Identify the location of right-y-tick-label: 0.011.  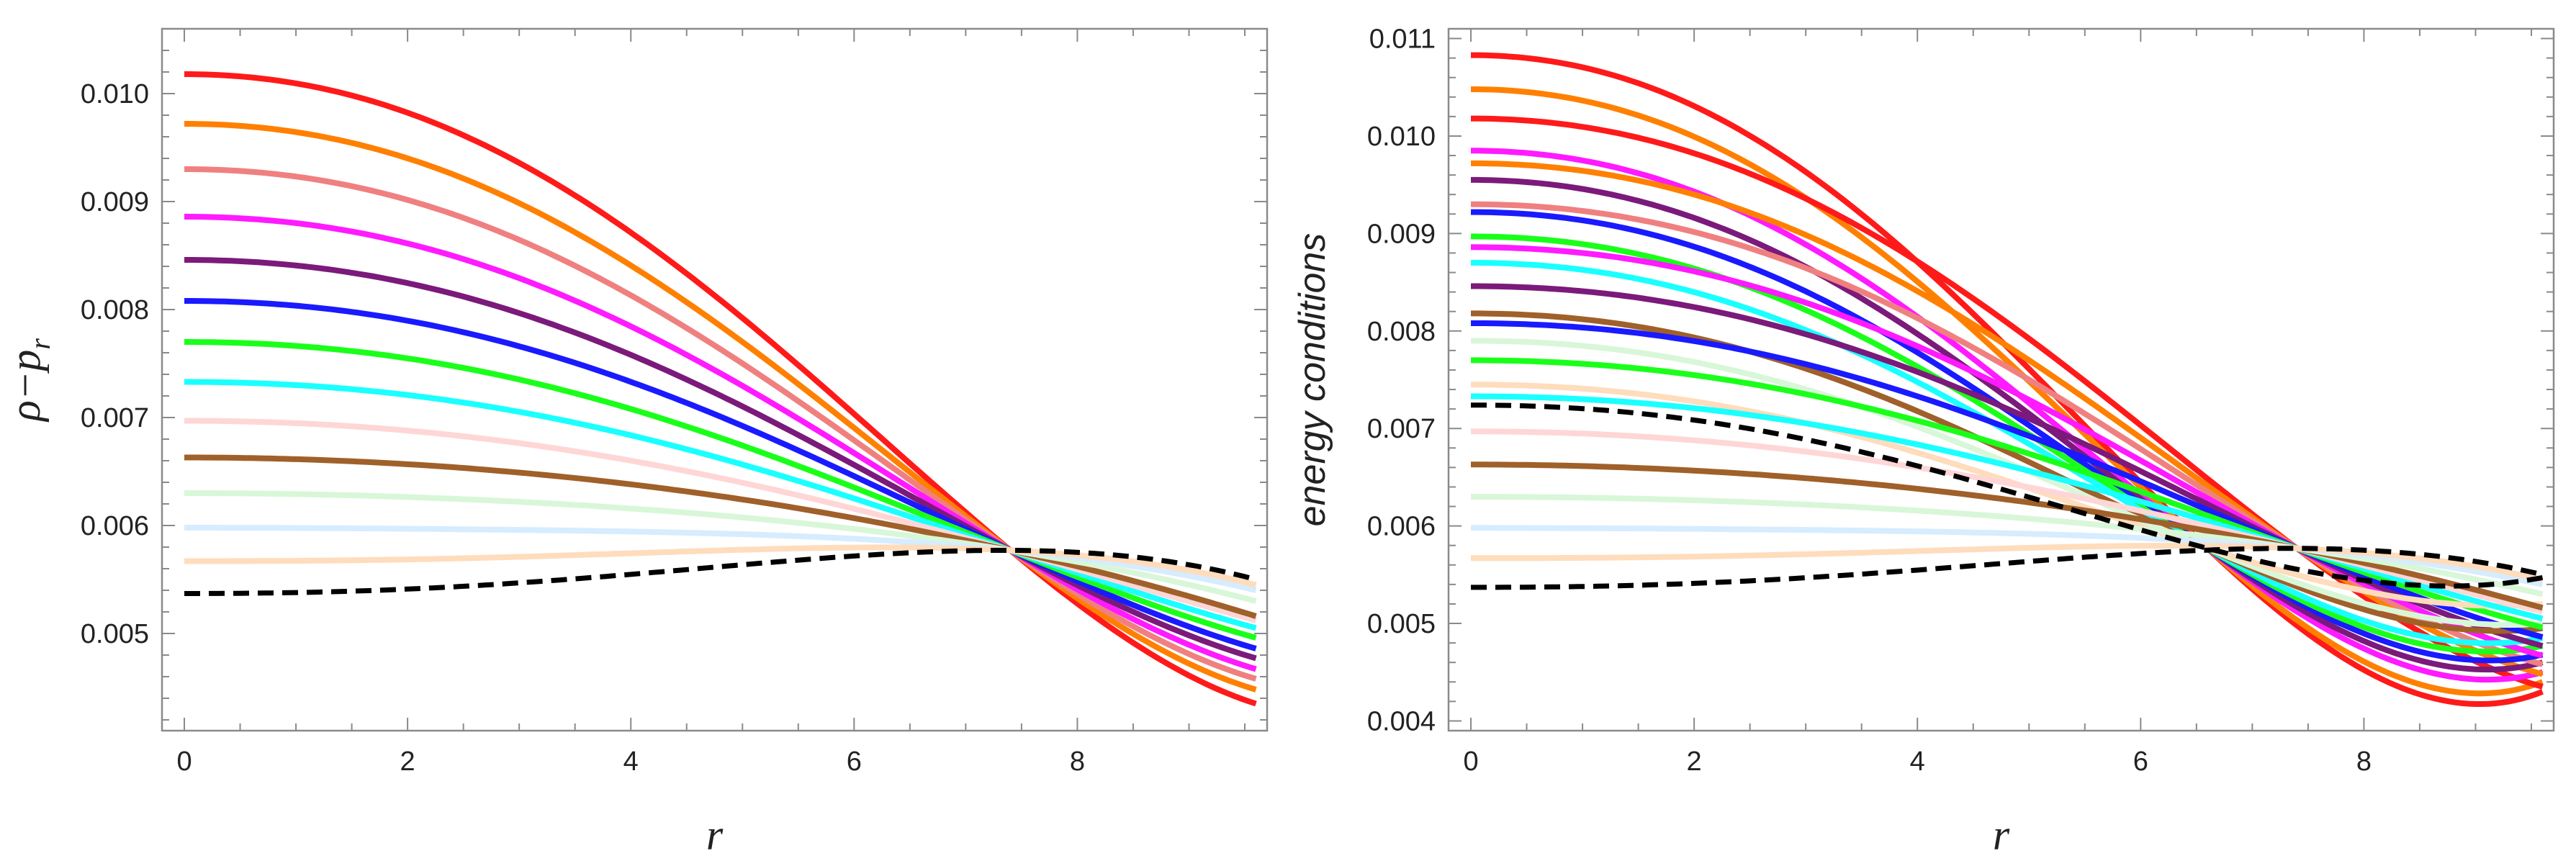
(1402, 40).